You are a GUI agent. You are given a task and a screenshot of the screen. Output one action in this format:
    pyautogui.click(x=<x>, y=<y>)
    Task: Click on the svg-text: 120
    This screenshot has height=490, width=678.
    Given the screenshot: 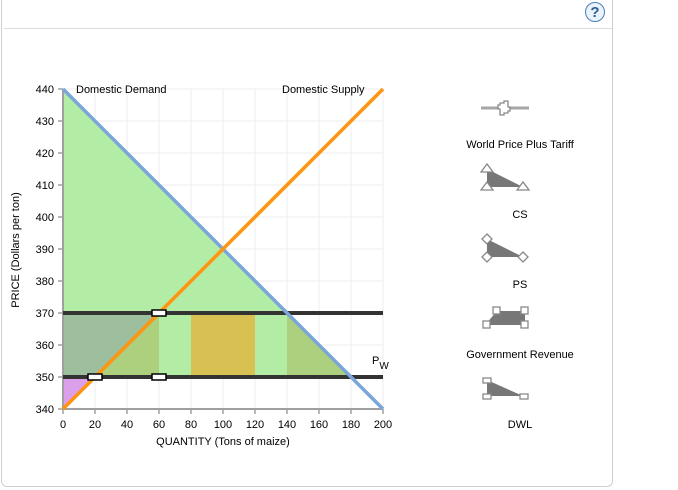 What is the action you would take?
    pyautogui.click(x=255, y=425)
    